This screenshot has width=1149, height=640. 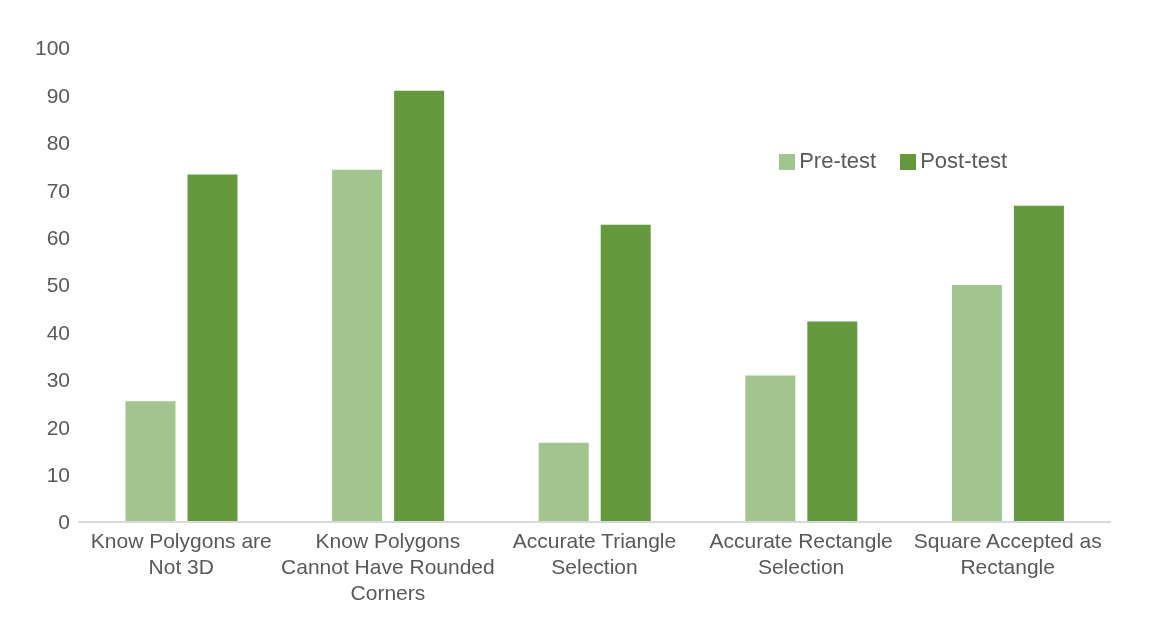 What do you see at coordinates (388, 566) in the screenshot?
I see `x-tick-label: Know Polygons Cannot Have Rounded Corners` at bounding box center [388, 566].